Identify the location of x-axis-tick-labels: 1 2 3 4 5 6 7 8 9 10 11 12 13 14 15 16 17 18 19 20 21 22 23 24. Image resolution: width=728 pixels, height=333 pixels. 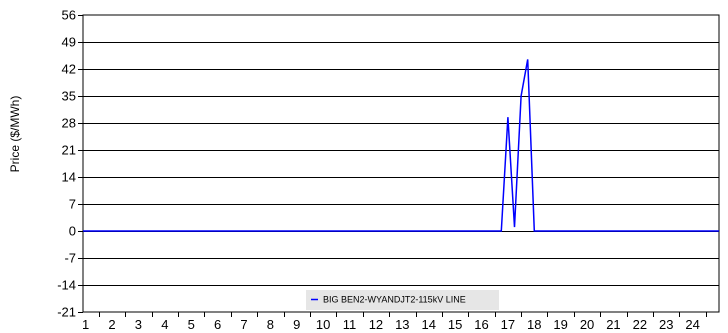
(391, 324).